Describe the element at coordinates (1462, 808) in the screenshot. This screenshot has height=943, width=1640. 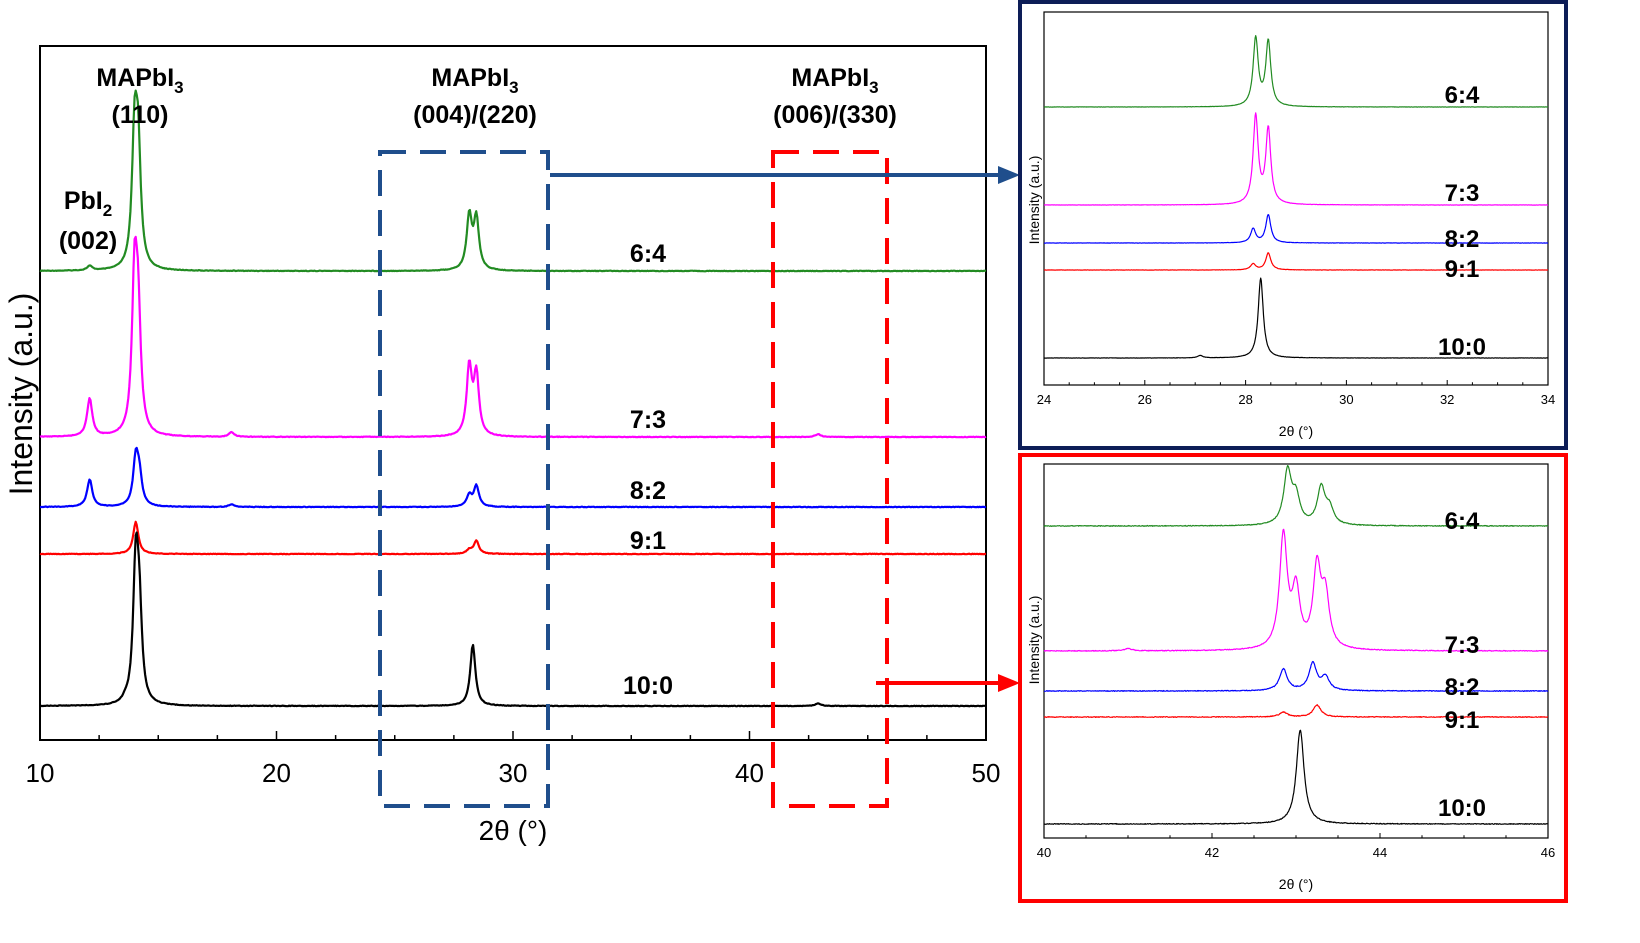
I see `inset-bottom-series-label: 10:0` at that location.